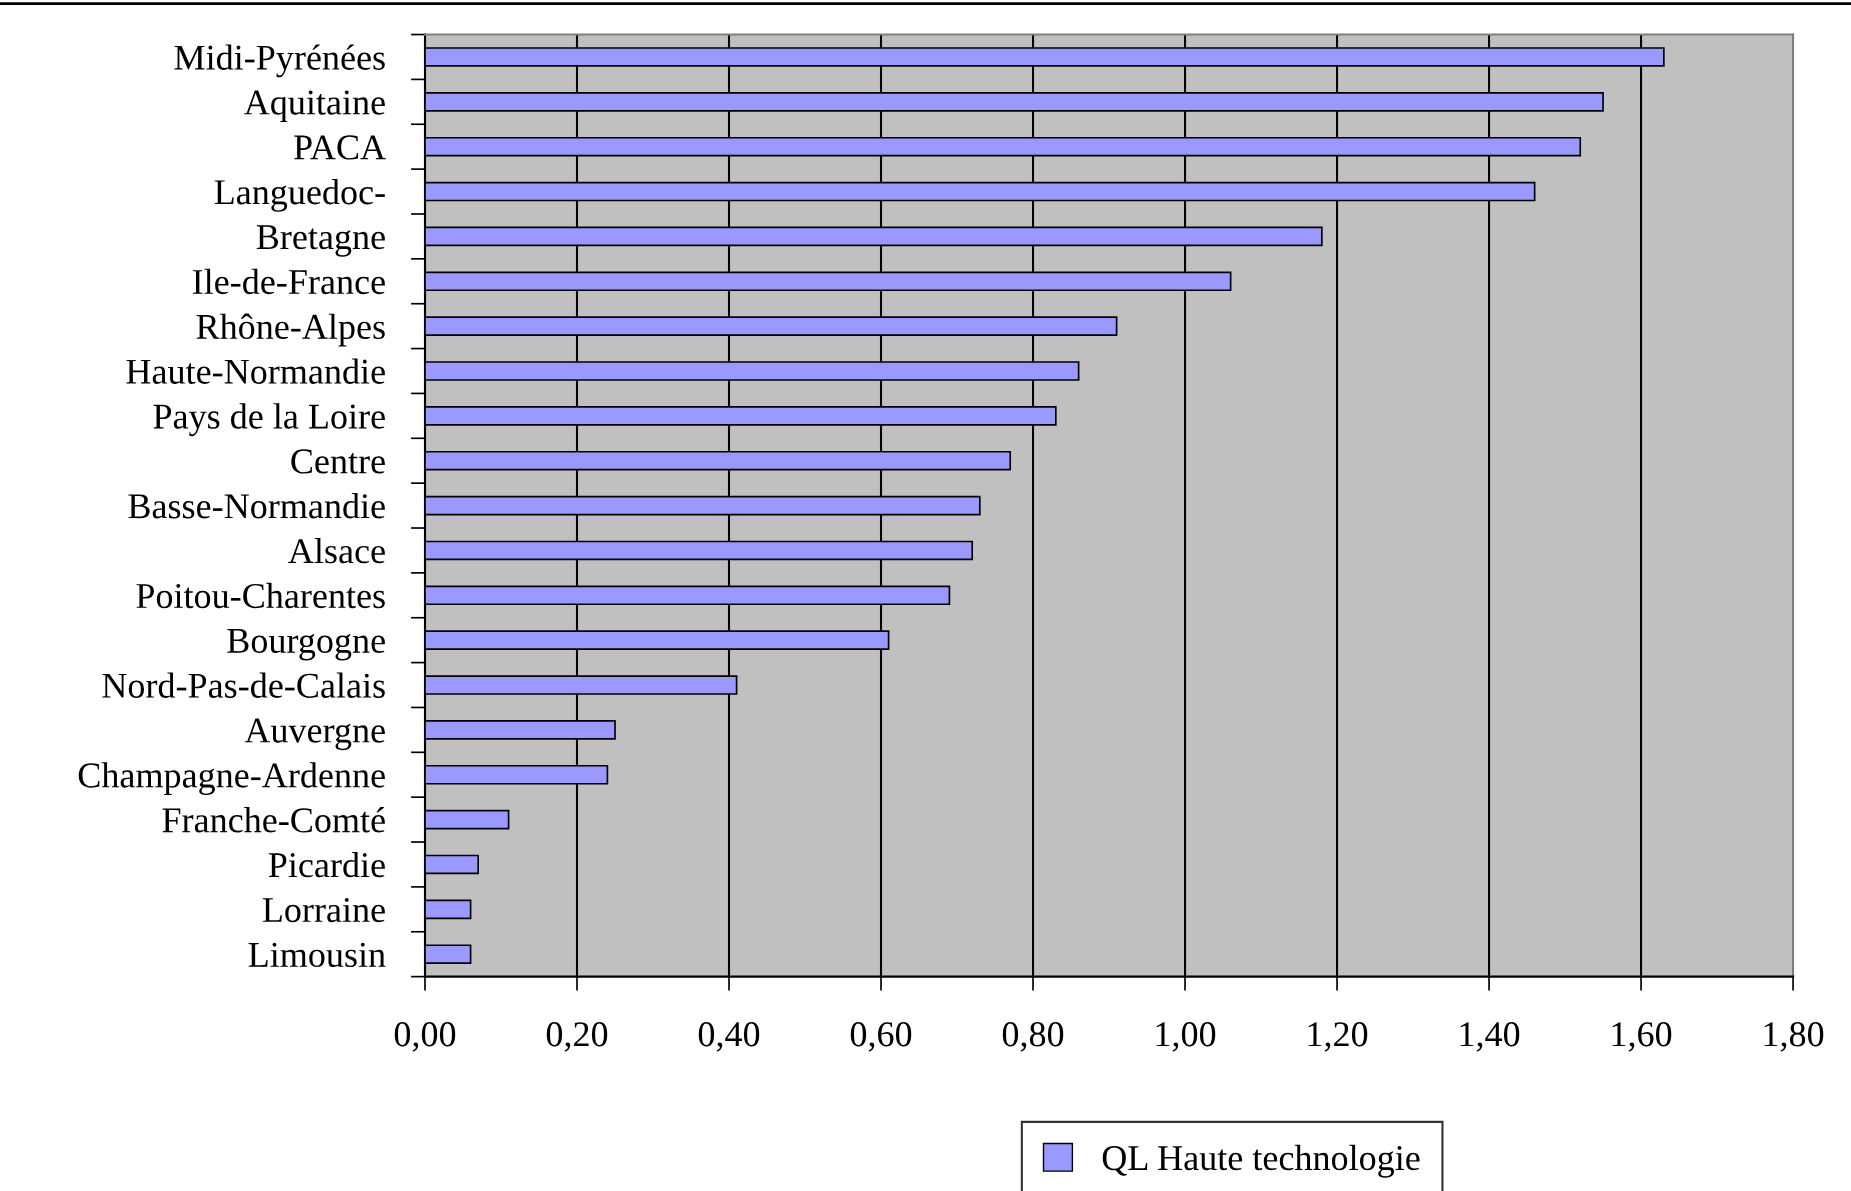  What do you see at coordinates (243, 685) in the screenshot?
I see `y-tick-label: Nord-Pas-de-Calais` at bounding box center [243, 685].